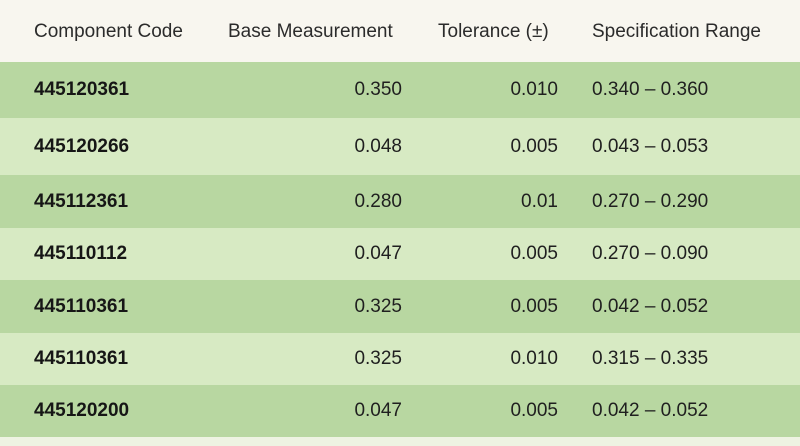 The width and height of the screenshot is (800, 446). What do you see at coordinates (650, 253) in the screenshot?
I see `specification-range-cell: 0.270 – 0.090` at bounding box center [650, 253].